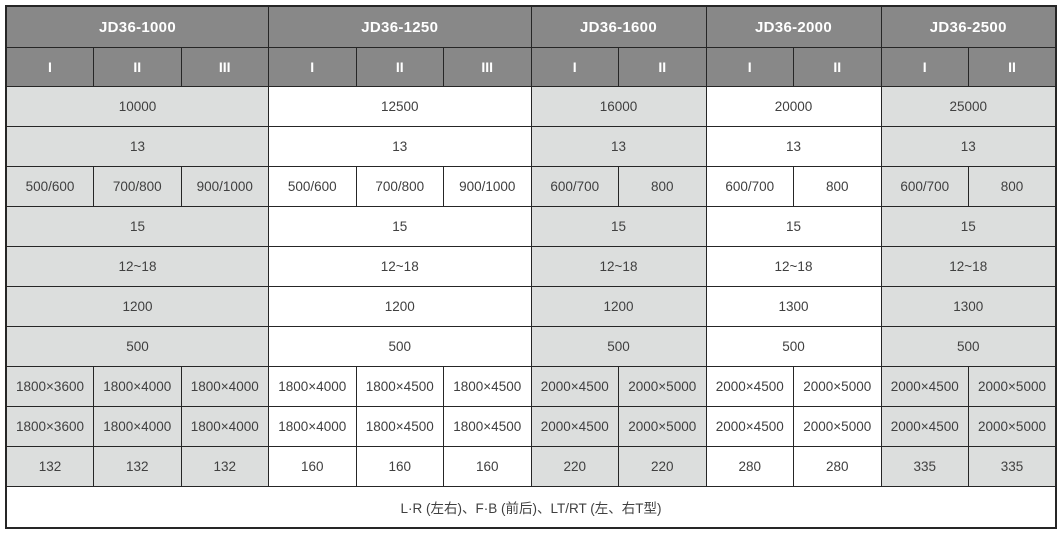 Image resolution: width=1060 pixels, height=539 pixels. Describe the element at coordinates (793, 106) in the screenshot. I see `table-cell: 20000` at that location.